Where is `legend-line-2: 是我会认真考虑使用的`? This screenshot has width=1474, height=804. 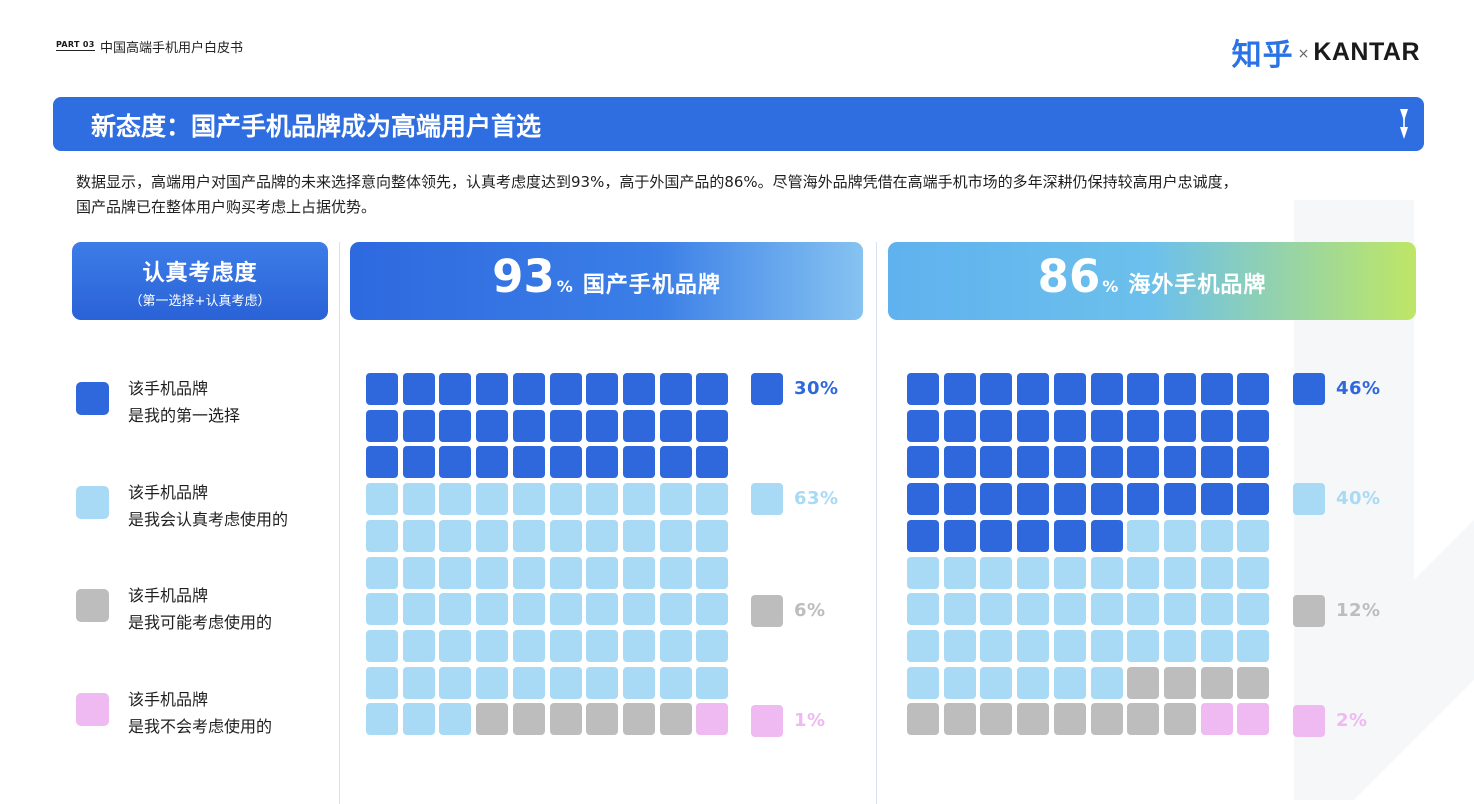
legend-line-2: 是我会认真考虑使用的 is located at coordinates (208, 519).